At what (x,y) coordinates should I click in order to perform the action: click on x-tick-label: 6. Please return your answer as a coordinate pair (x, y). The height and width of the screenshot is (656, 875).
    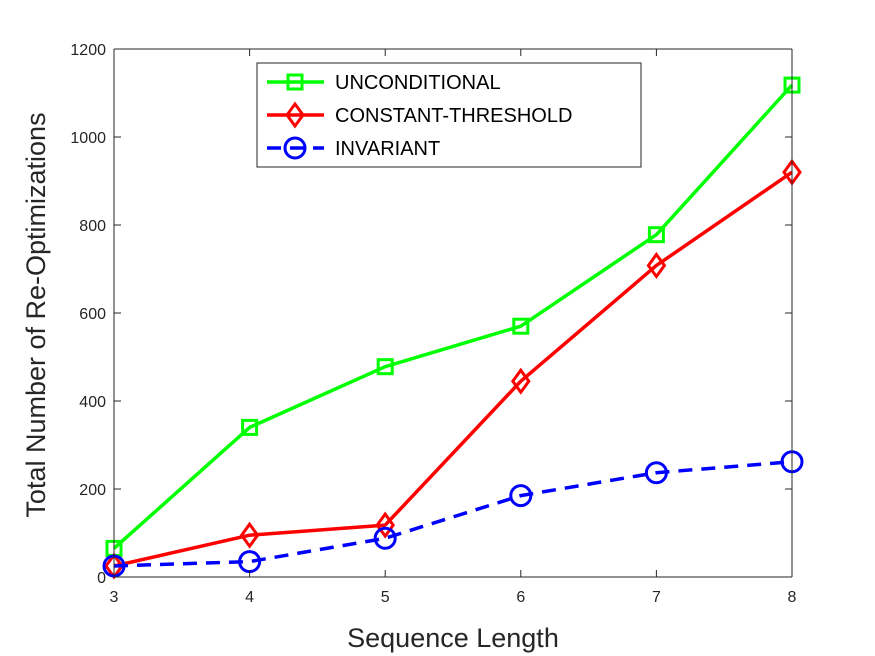
    Looking at the image, I should click on (520, 597).